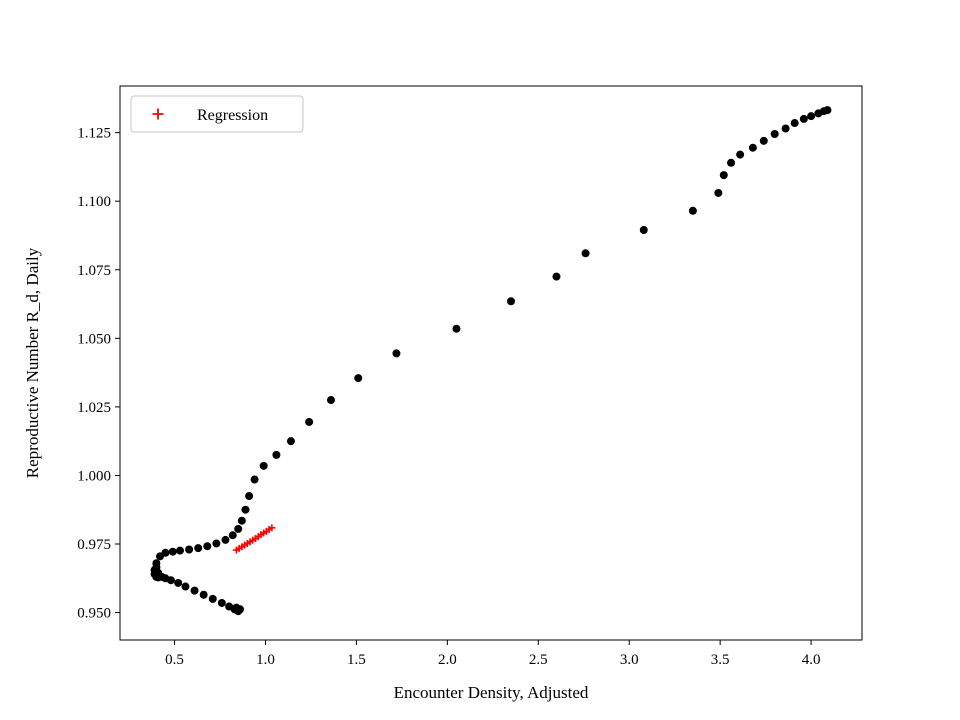 Image resolution: width=960 pixels, height=720 pixels. I want to click on y-tick-label: 0.975, so click(94, 545).